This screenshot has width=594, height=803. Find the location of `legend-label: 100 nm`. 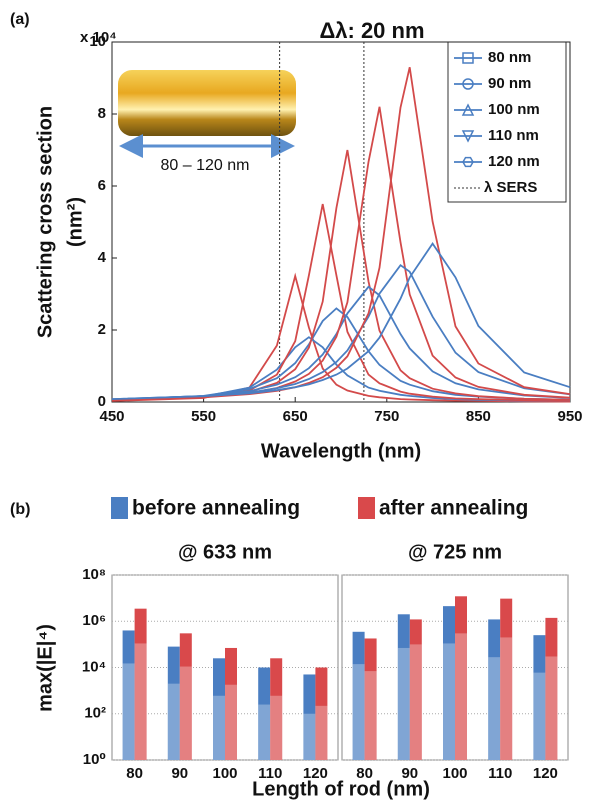

legend-label: 100 nm is located at coordinates (514, 109).